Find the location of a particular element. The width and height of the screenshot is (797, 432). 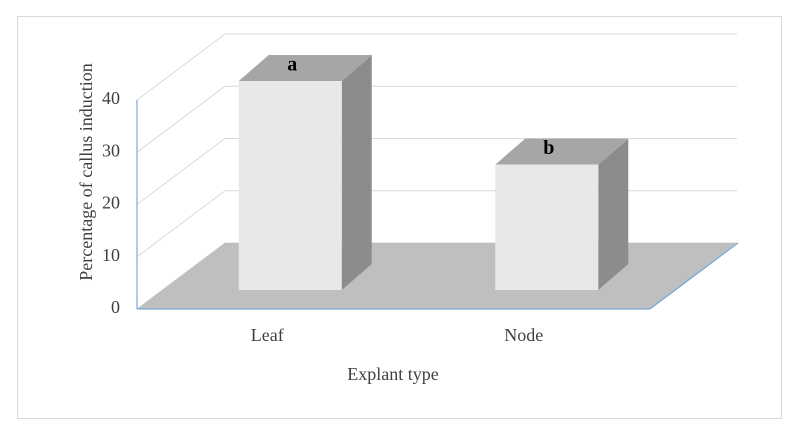

x-axis-title: Explant type is located at coordinates (392, 374).